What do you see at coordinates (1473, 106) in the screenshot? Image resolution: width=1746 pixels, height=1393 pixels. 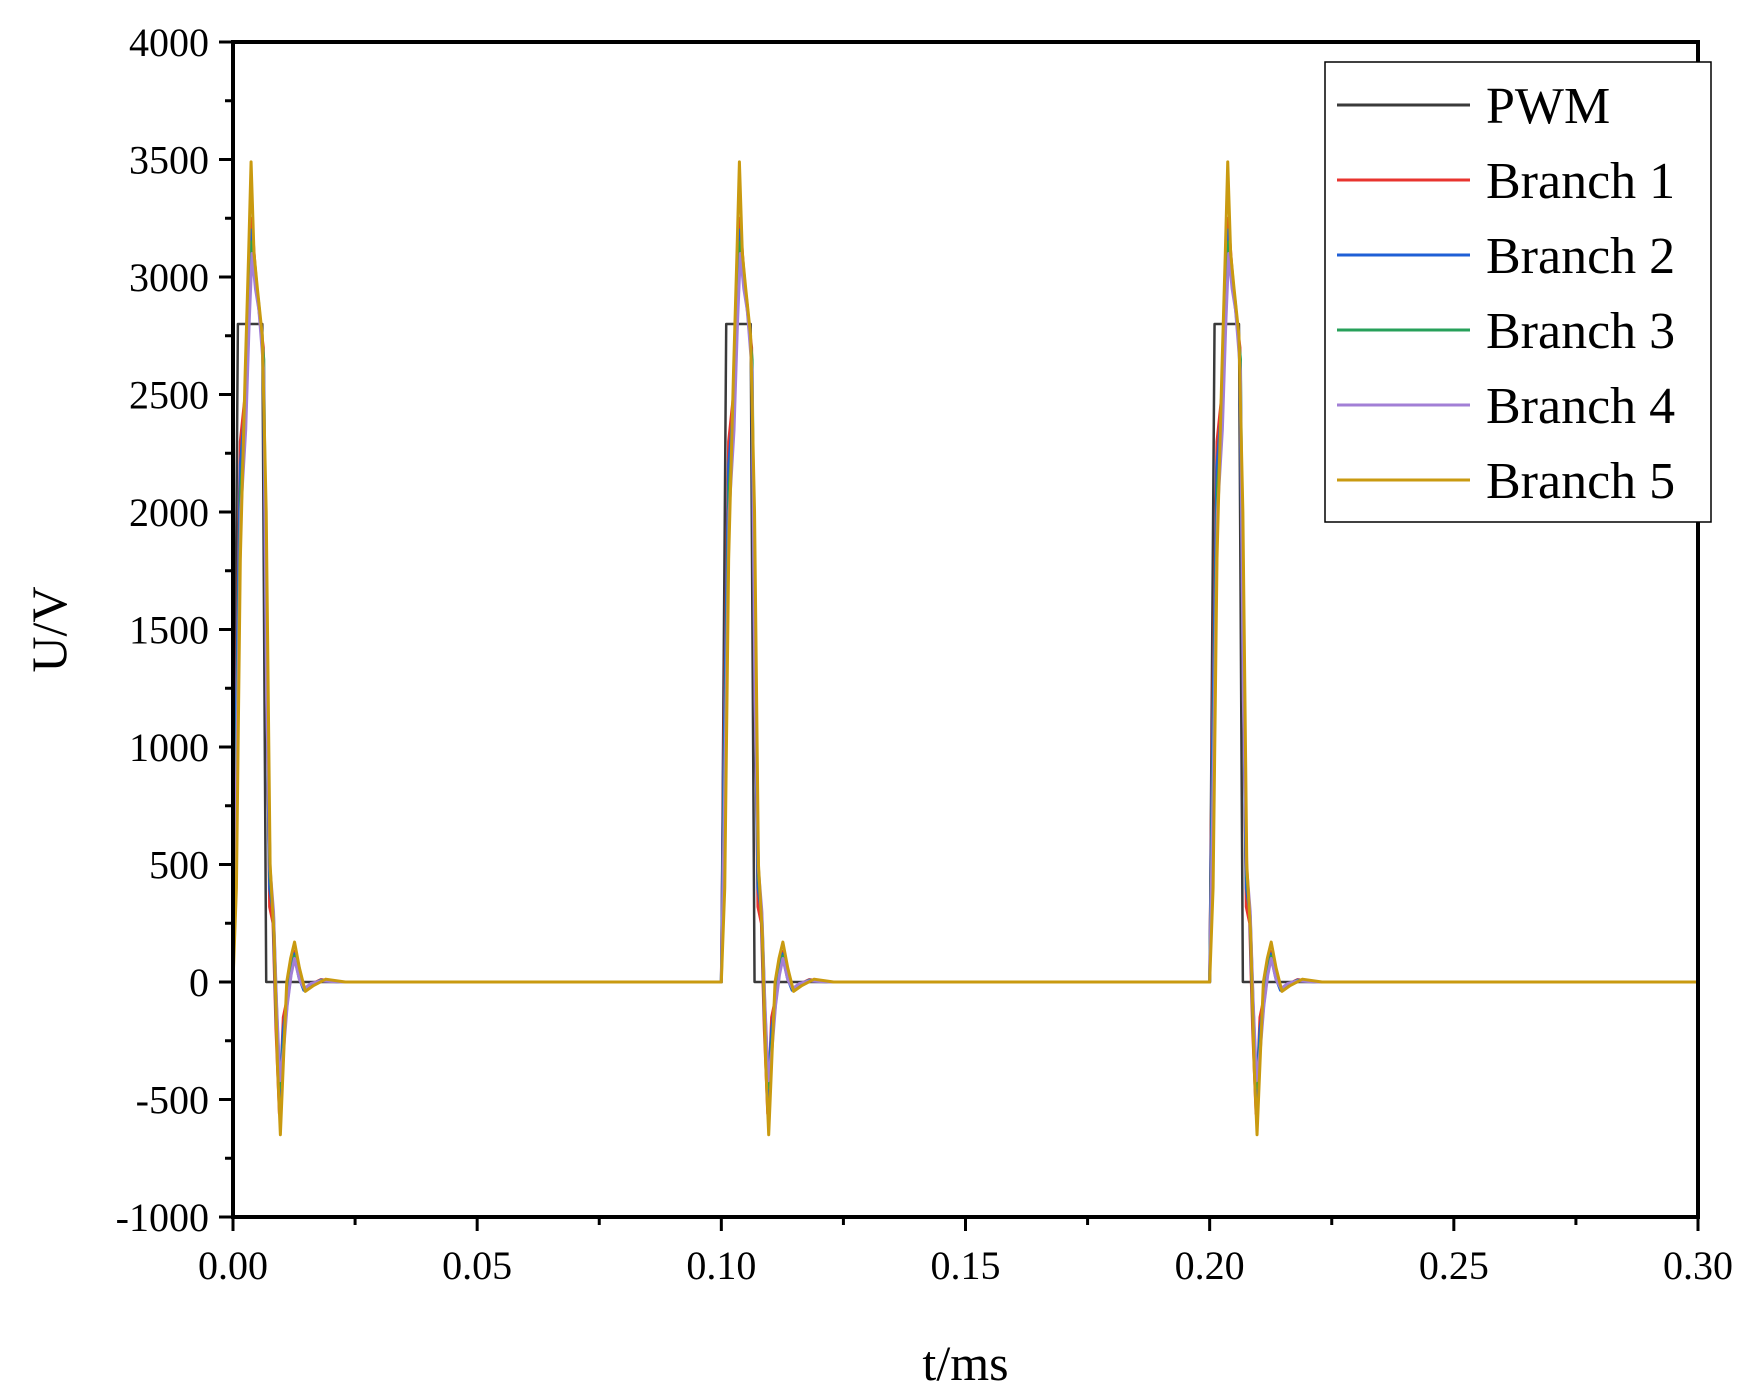 I see `legend-item: PWM` at bounding box center [1473, 106].